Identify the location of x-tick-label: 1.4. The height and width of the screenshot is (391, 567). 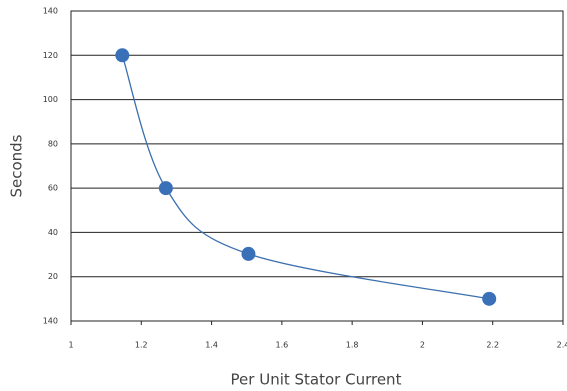
(211, 345).